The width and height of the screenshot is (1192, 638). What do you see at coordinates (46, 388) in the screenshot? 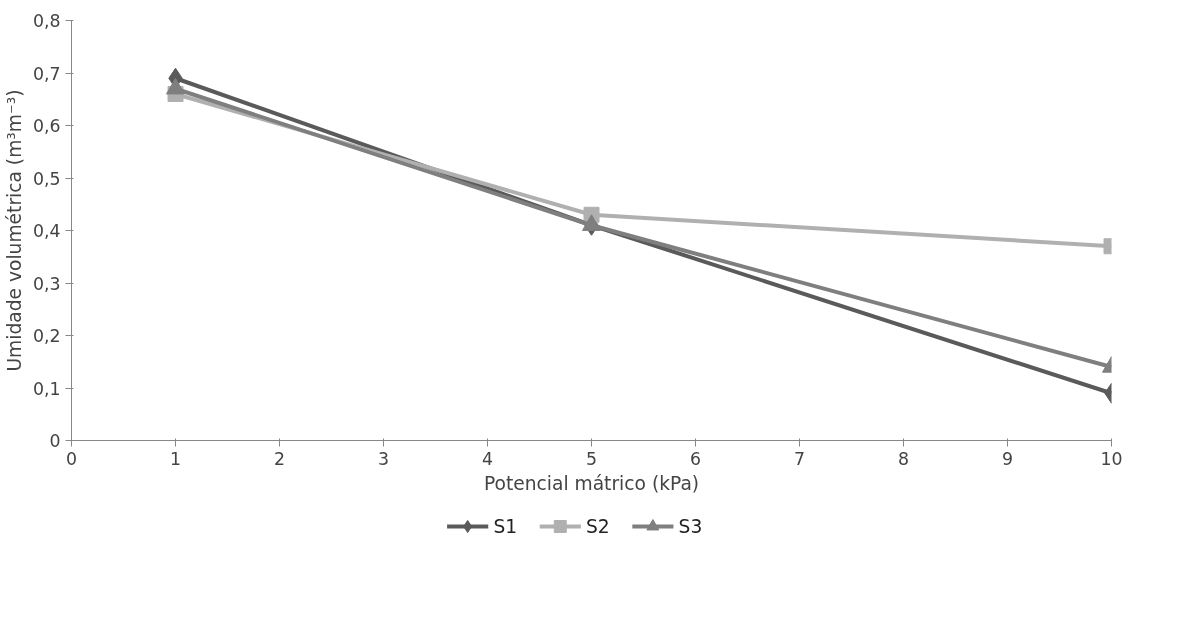
I see `y-tick-label: 0,1` at bounding box center [46, 388].